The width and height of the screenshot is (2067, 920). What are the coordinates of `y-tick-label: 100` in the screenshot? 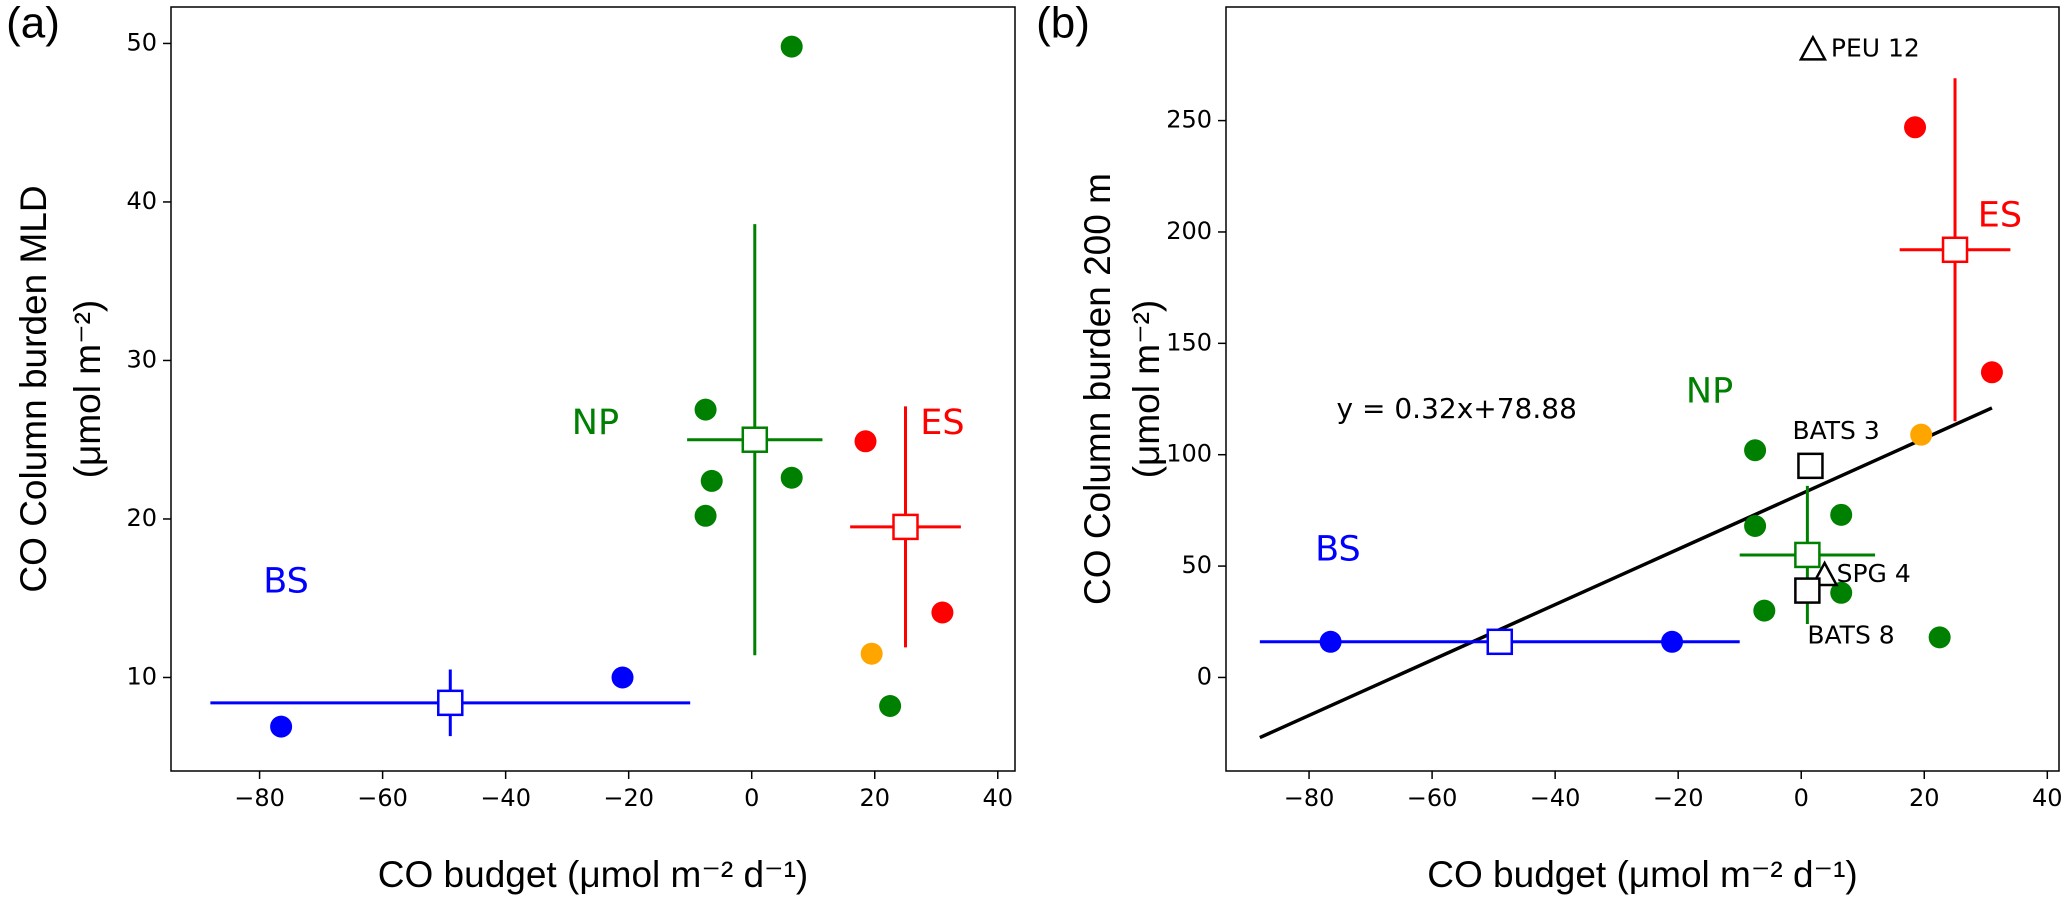 It's located at (1189, 454).